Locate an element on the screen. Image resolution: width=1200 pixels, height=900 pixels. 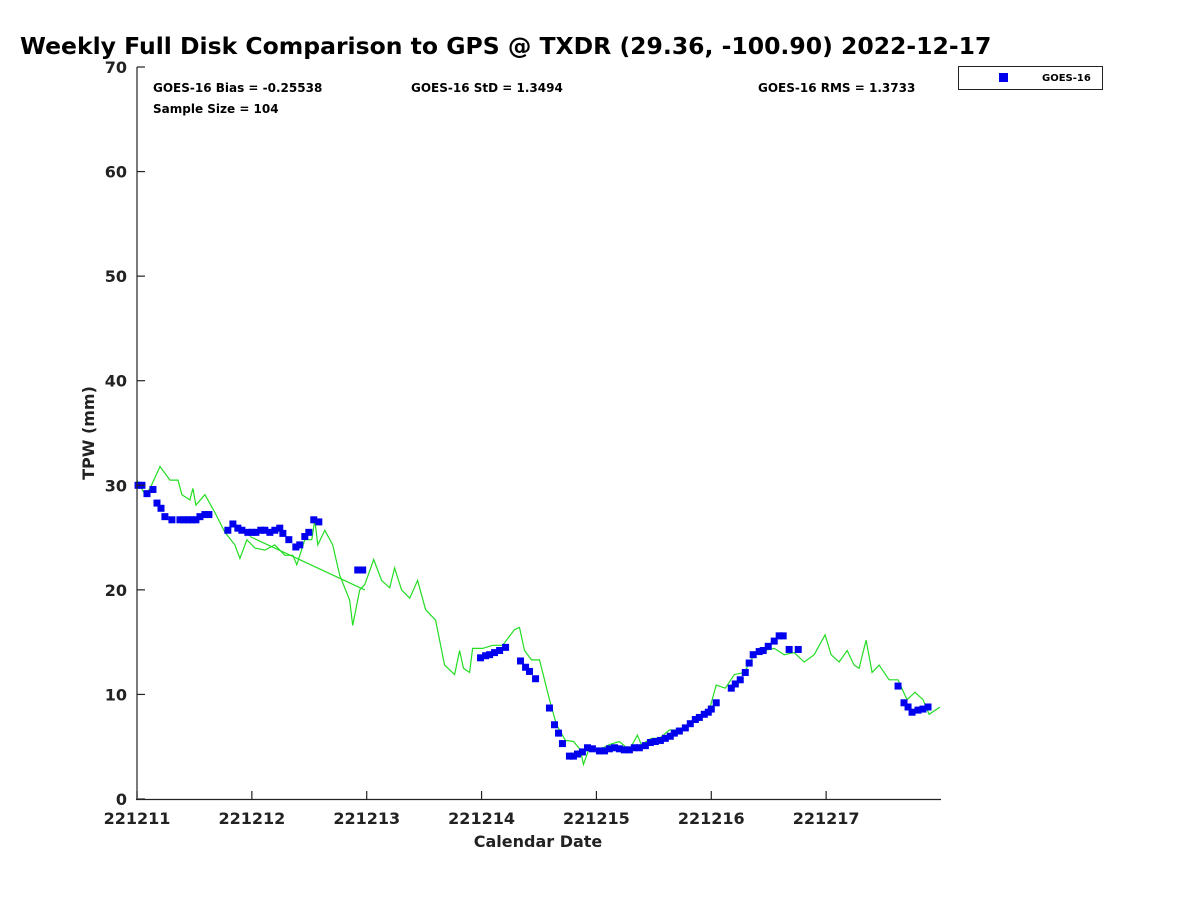
y-tick-label: 30 is located at coordinates (116, 485).